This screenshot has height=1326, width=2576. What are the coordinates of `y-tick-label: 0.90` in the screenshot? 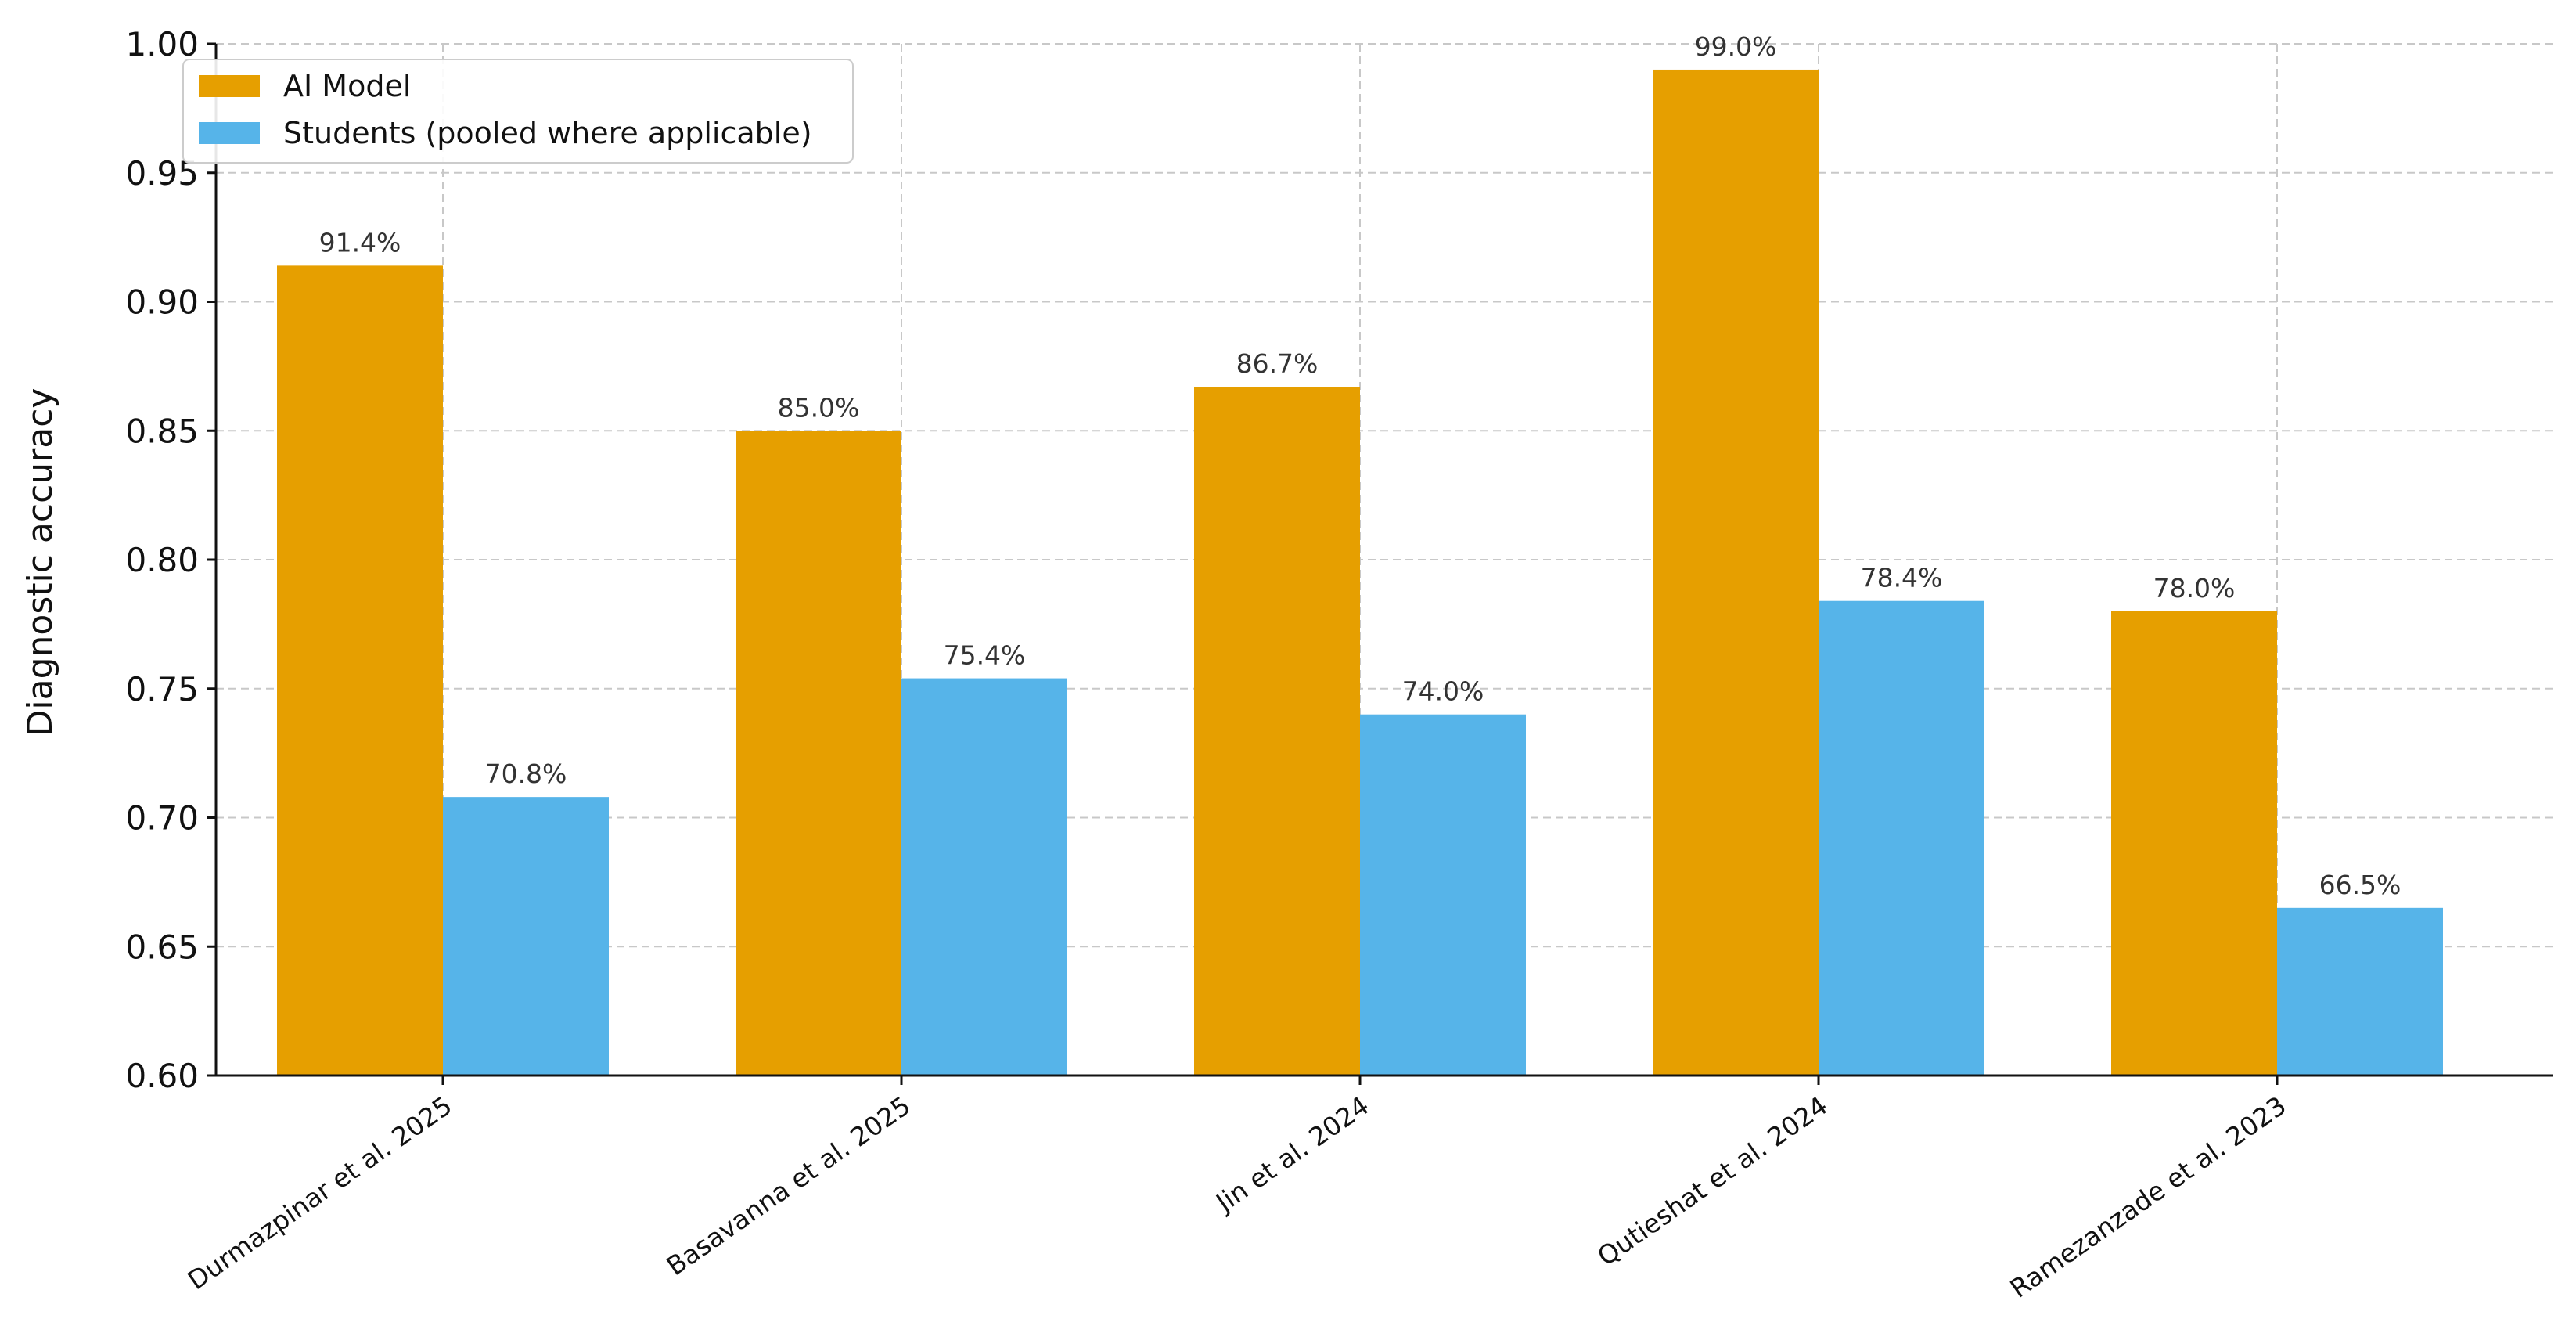 It's located at (162, 302).